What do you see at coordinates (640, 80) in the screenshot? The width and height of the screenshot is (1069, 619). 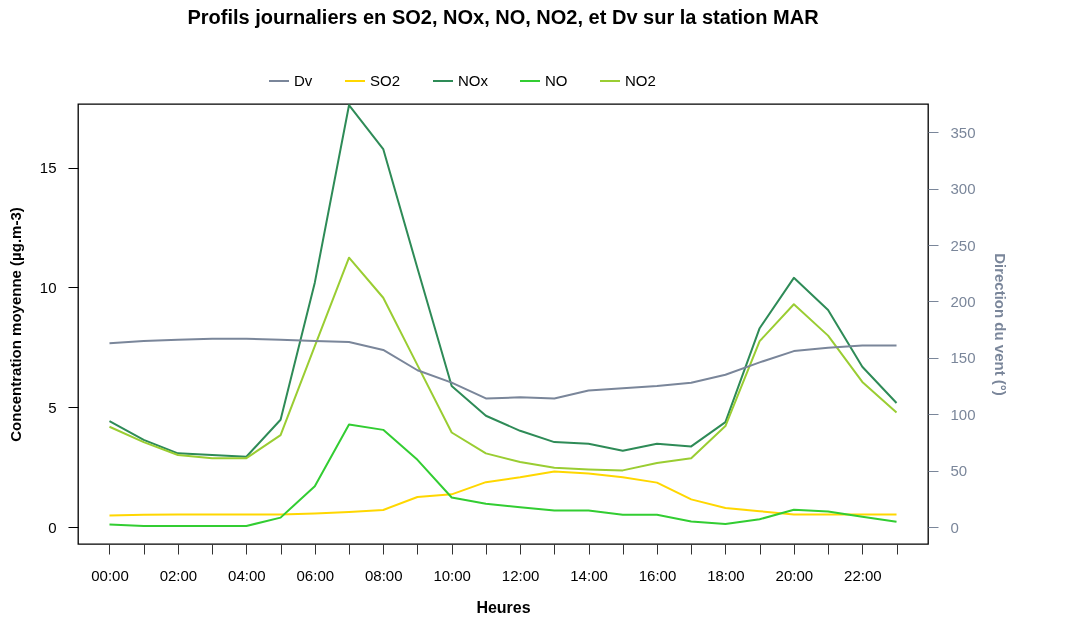 I see `legend-label: NO2` at bounding box center [640, 80].